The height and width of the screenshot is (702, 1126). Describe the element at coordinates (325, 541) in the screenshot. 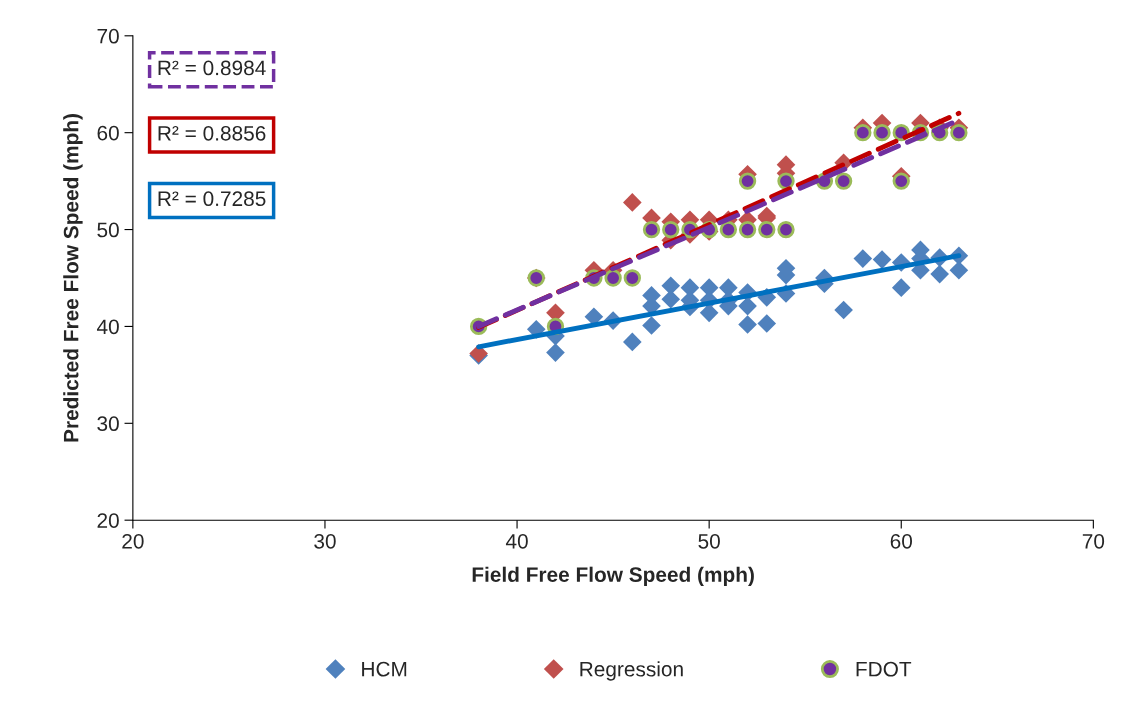

I see `x-tick-label: 30` at that location.